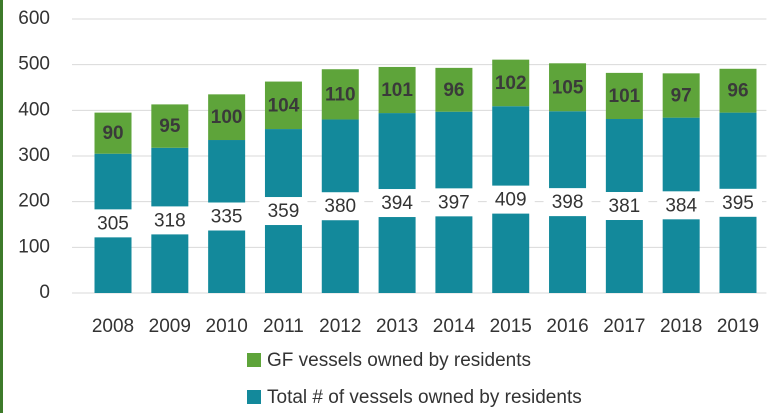 This screenshot has height=413, width=781. Describe the element at coordinates (424, 397) in the screenshot. I see `legend-label: Total # of vessels owned by residents` at that location.